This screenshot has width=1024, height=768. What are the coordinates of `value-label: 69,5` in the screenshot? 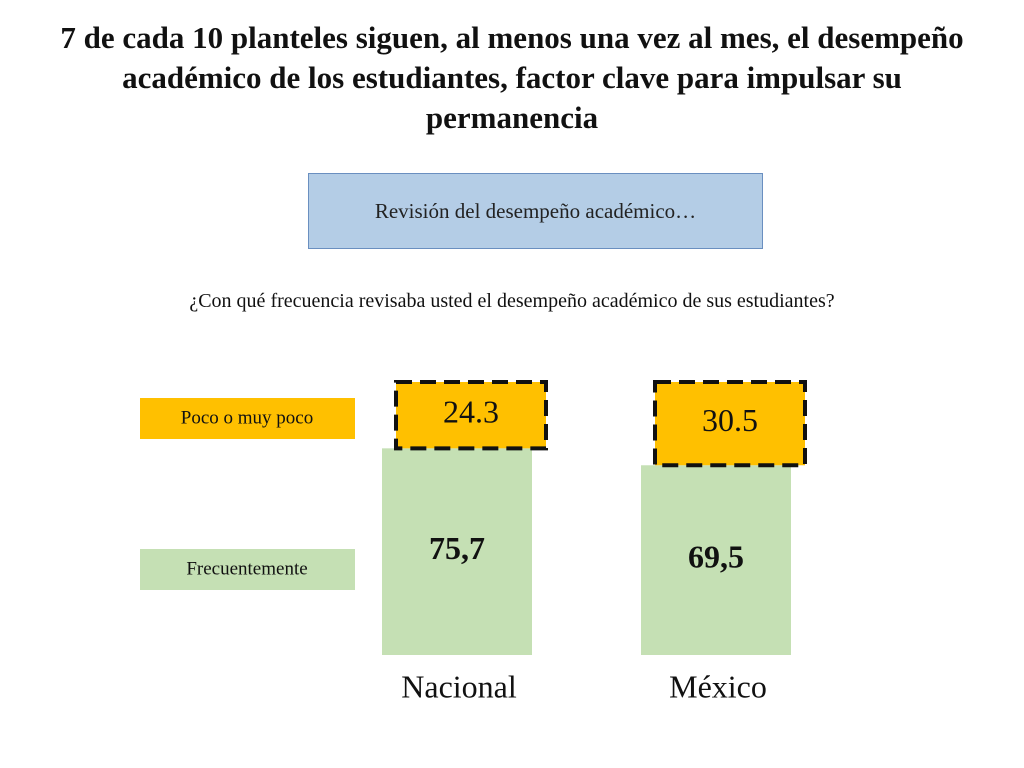 It's located at (716, 556).